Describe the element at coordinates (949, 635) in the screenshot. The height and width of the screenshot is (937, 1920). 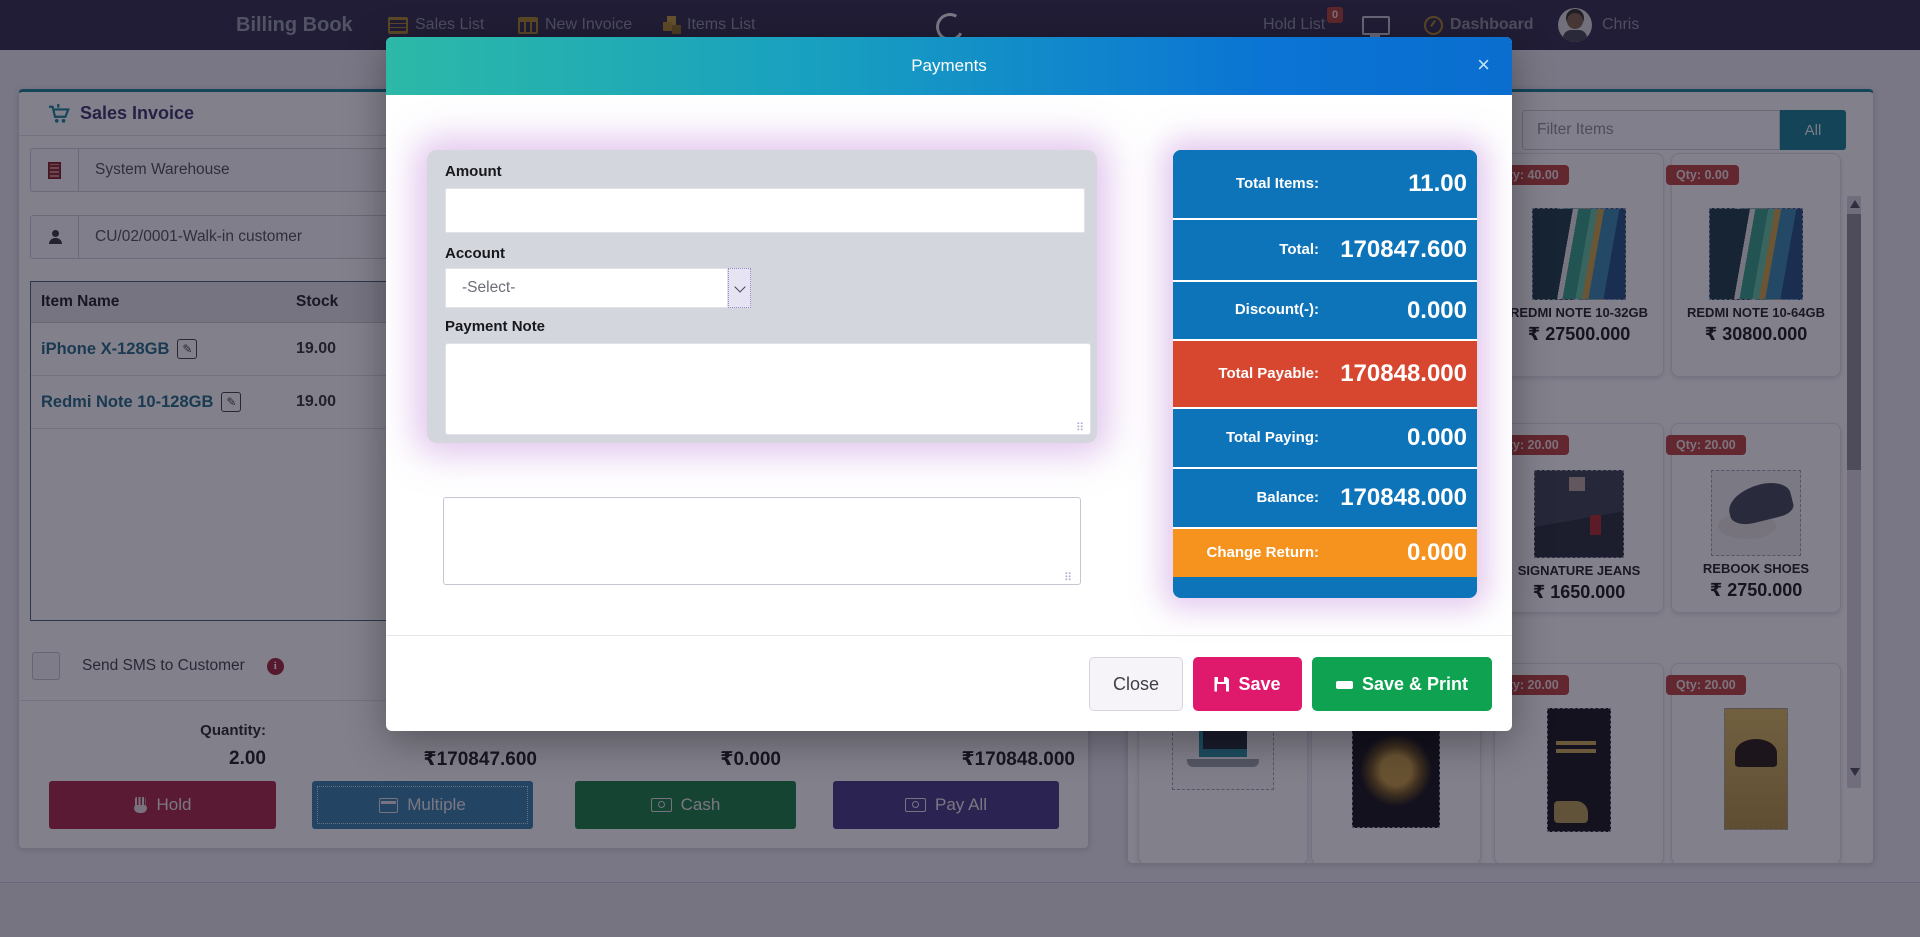
I see `modal-footer-divider` at that location.